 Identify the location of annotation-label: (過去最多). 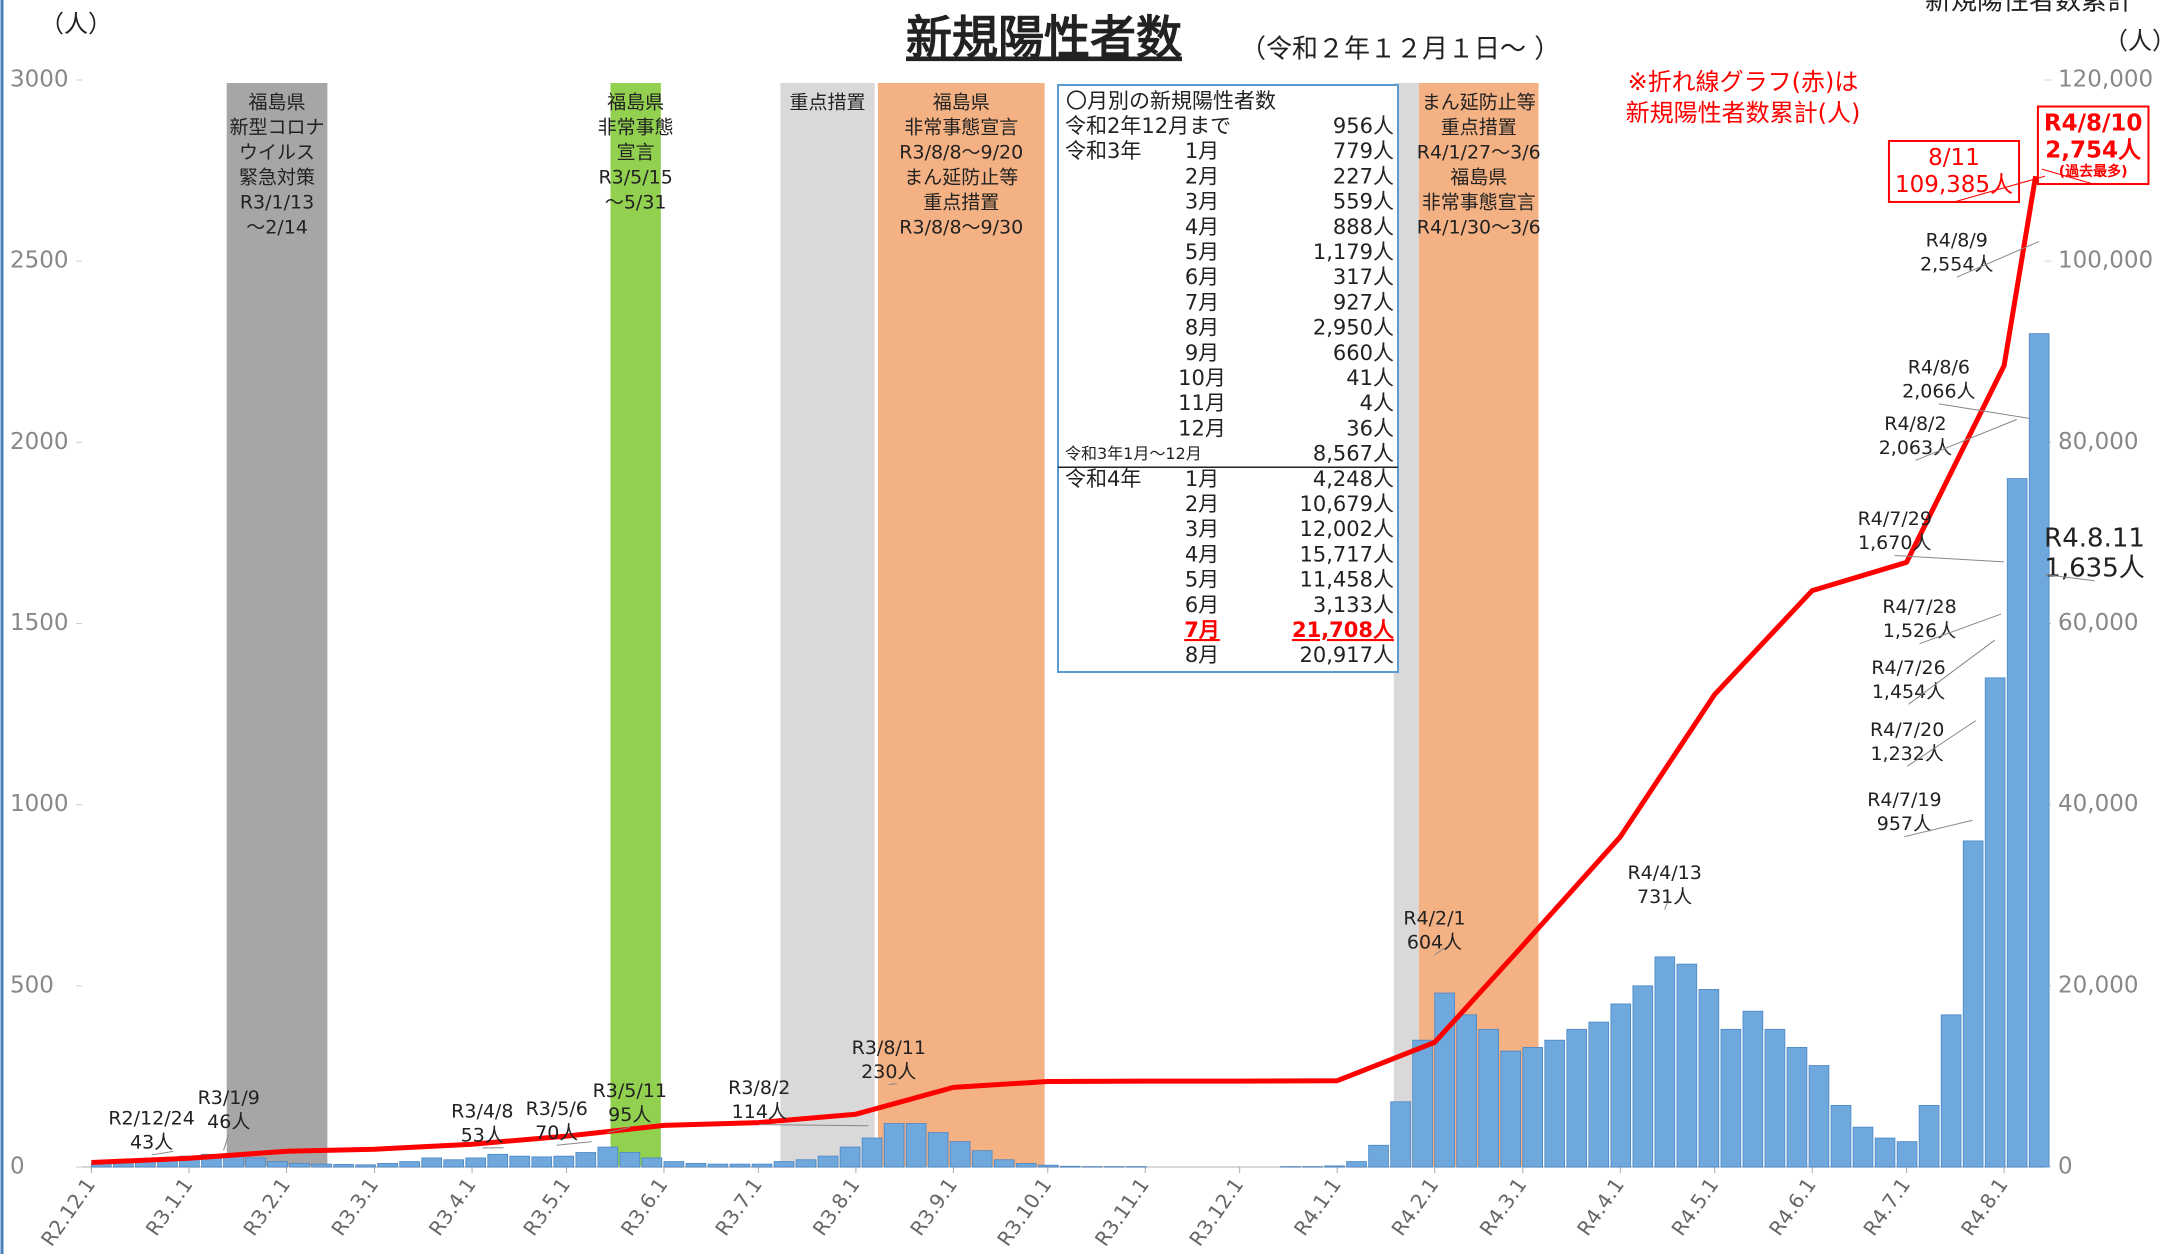
(2093, 171).